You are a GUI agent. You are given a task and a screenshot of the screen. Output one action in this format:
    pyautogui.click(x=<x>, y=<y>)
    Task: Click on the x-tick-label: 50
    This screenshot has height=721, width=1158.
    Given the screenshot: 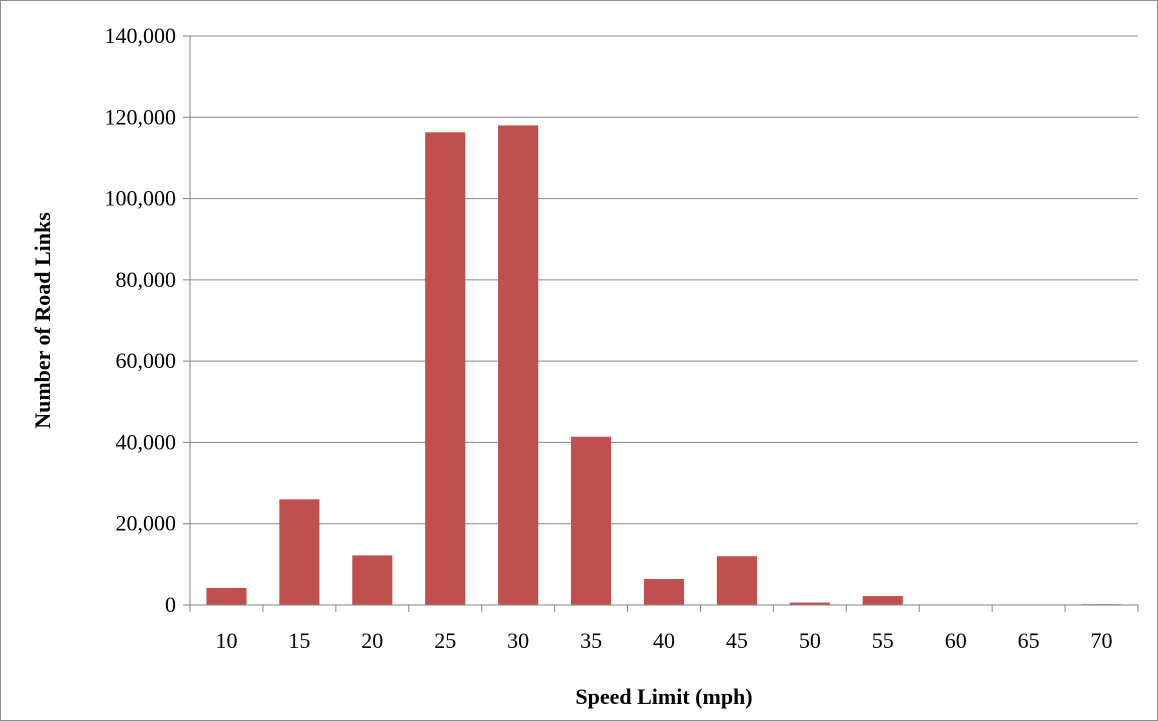 What is the action you would take?
    pyautogui.click(x=810, y=640)
    